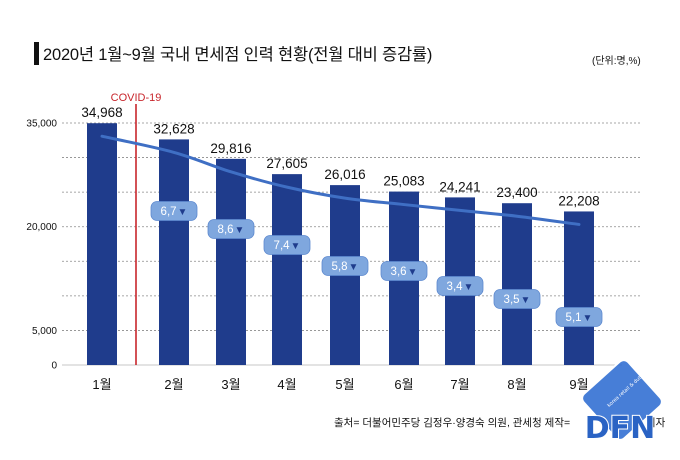 Image resolution: width=680 pixels, height=460 pixels. I want to click on change-label: 5,8▼, so click(345, 267).